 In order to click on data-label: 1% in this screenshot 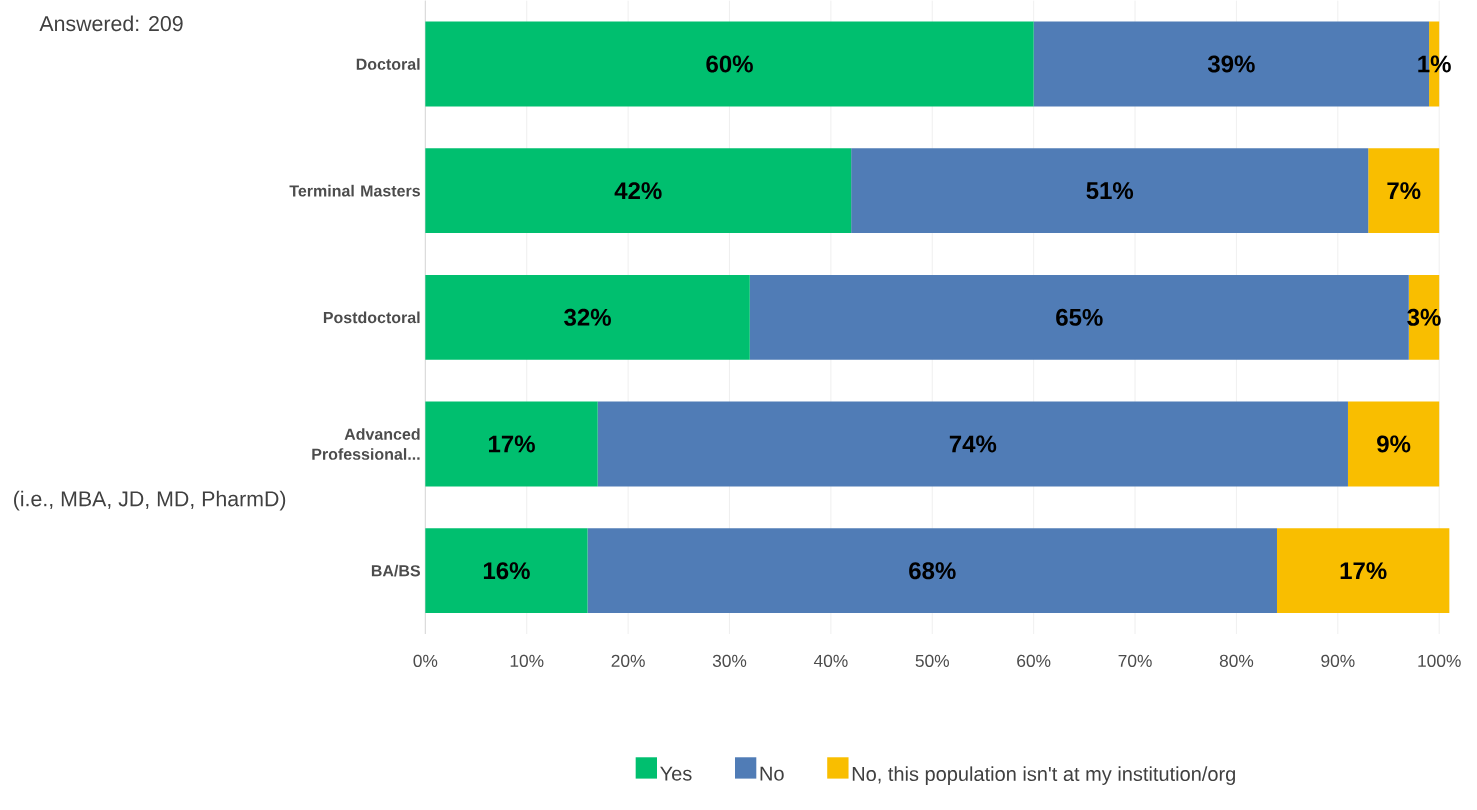, I will do `click(1434, 64)`.